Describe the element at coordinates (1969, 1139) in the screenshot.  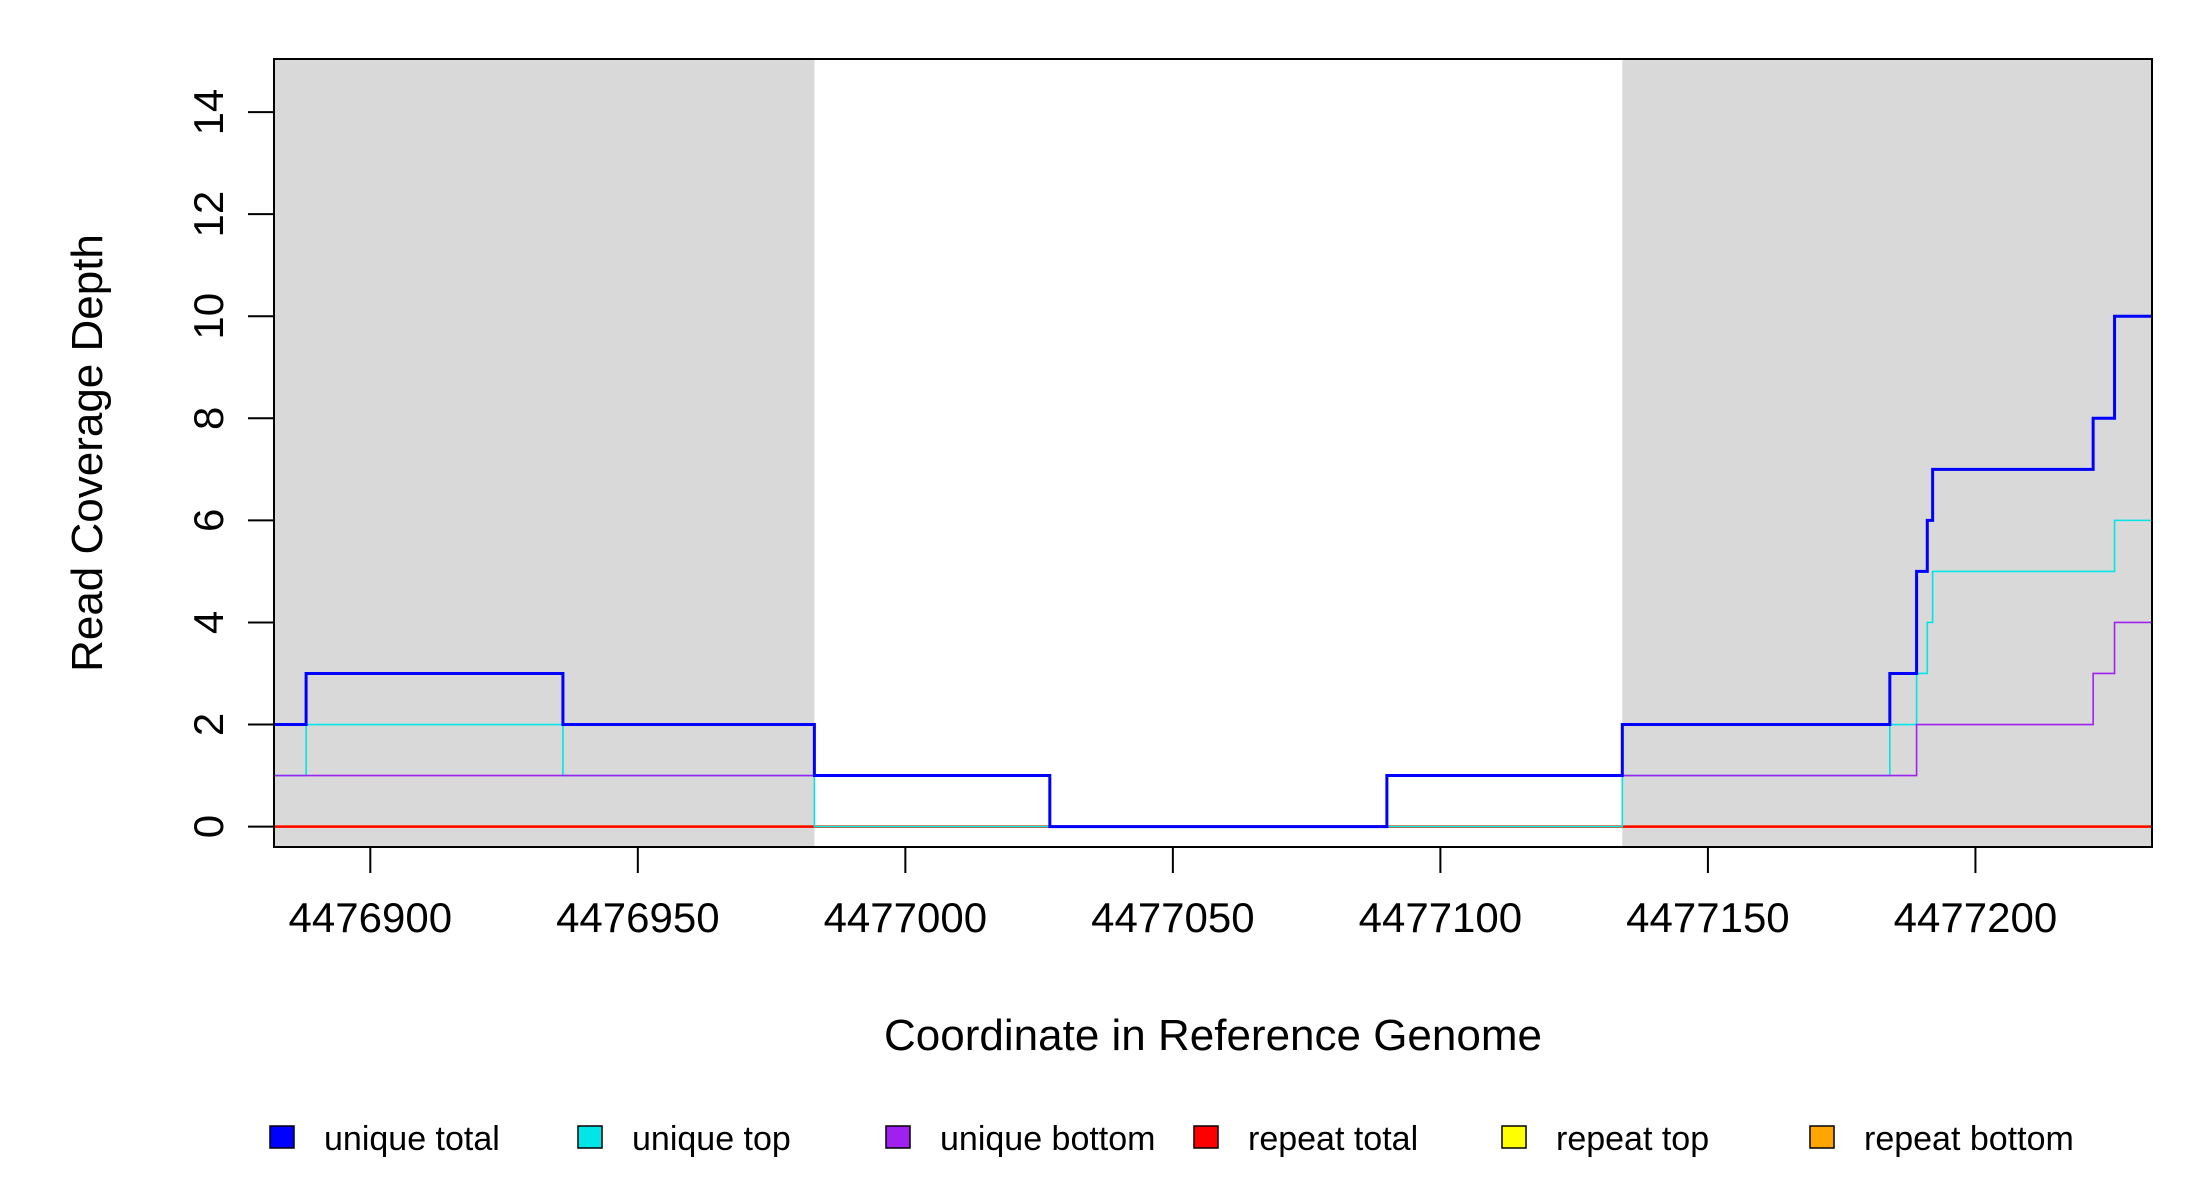
I see `legend-label: repeat bottom` at that location.